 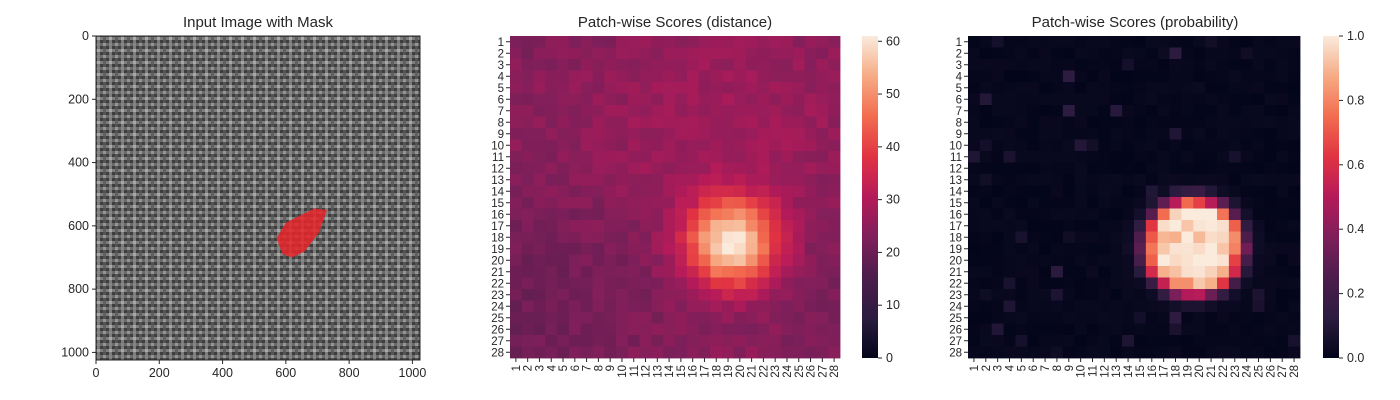 I want to click on col-tick-label: 13, so click(x=1117, y=371).